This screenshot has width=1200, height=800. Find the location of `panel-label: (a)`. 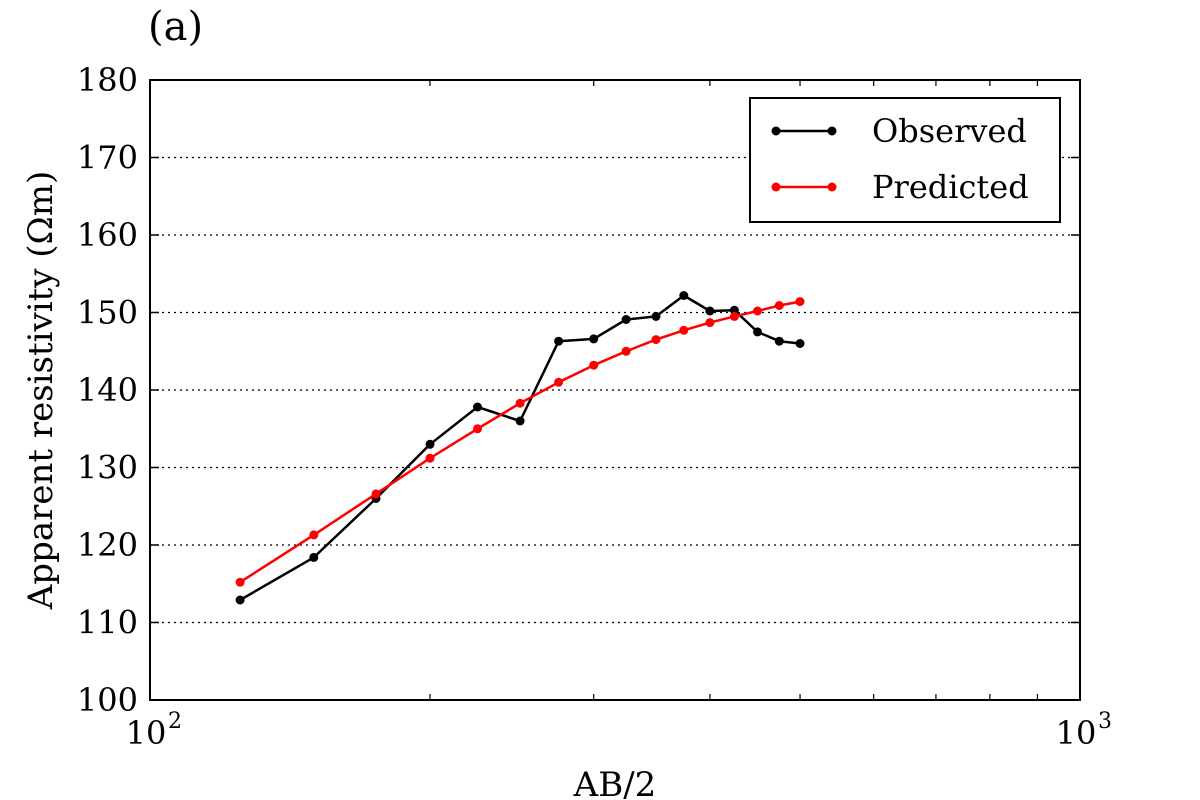

panel-label: (a) is located at coordinates (175, 27).